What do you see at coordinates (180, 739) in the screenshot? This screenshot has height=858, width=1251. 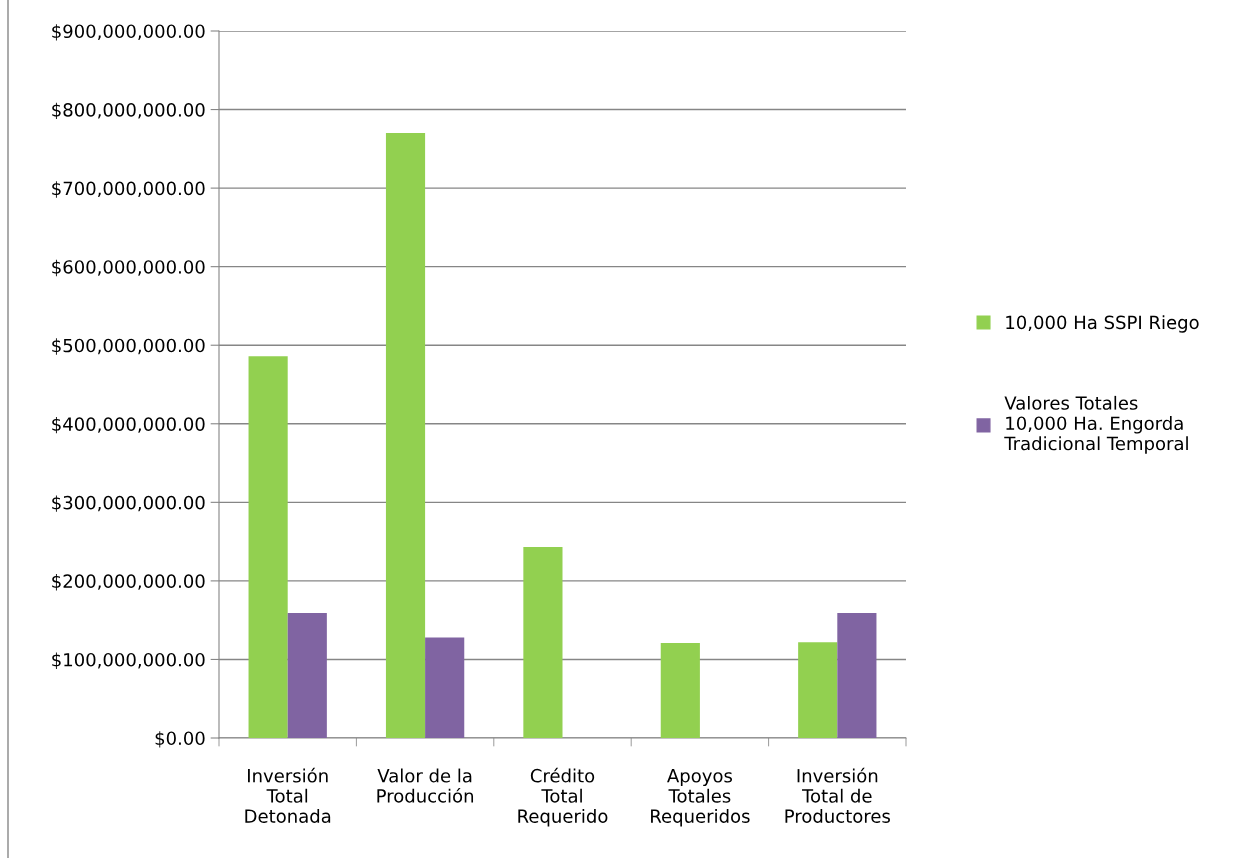 I see `y-tick-label: $0.00` at bounding box center [180, 739].